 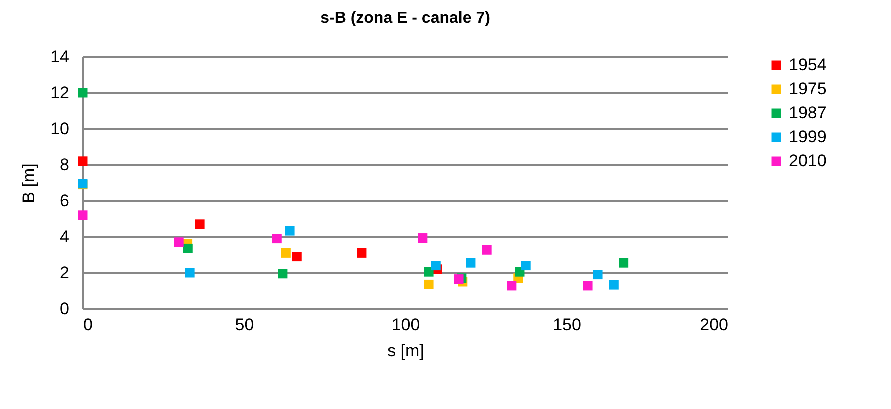 I want to click on x-tick-label: 0, so click(x=88, y=325).